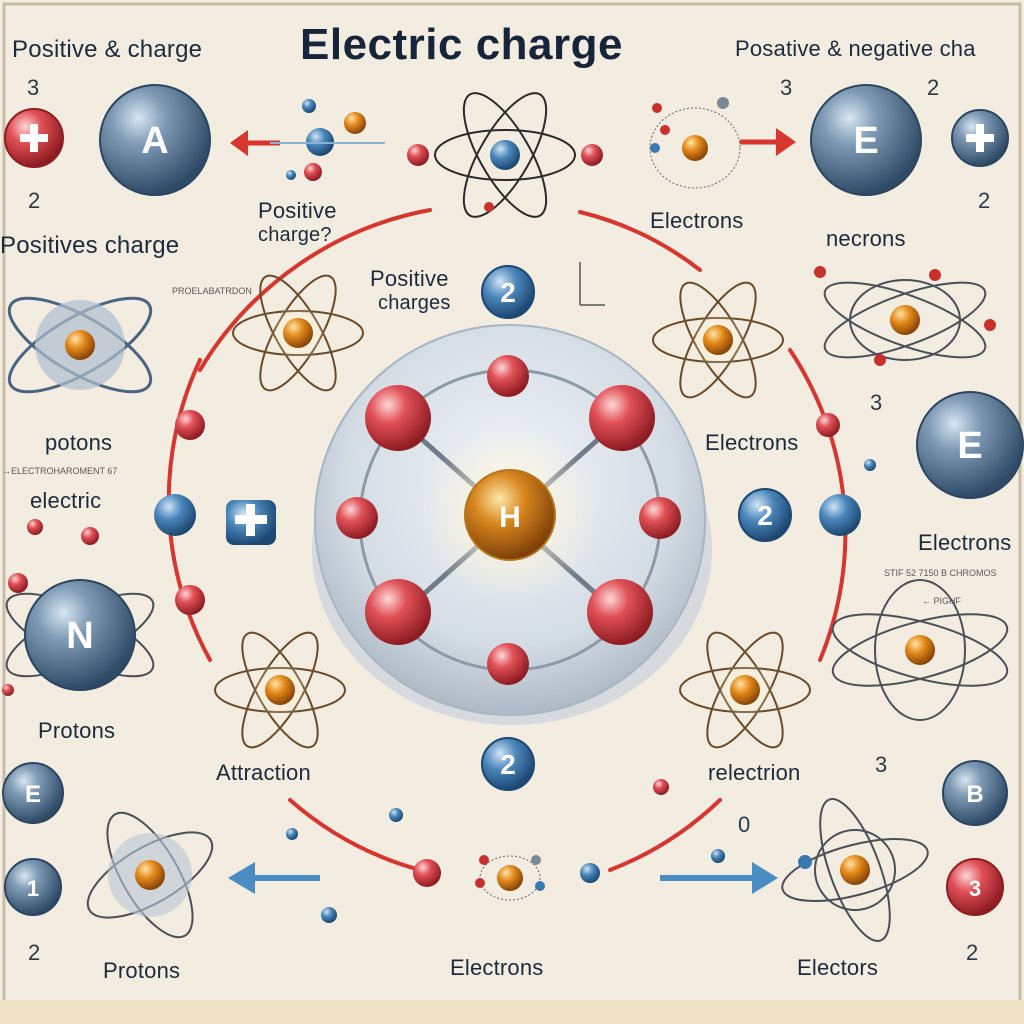  I want to click on number-2-bottom-left: 2, so click(34, 952).